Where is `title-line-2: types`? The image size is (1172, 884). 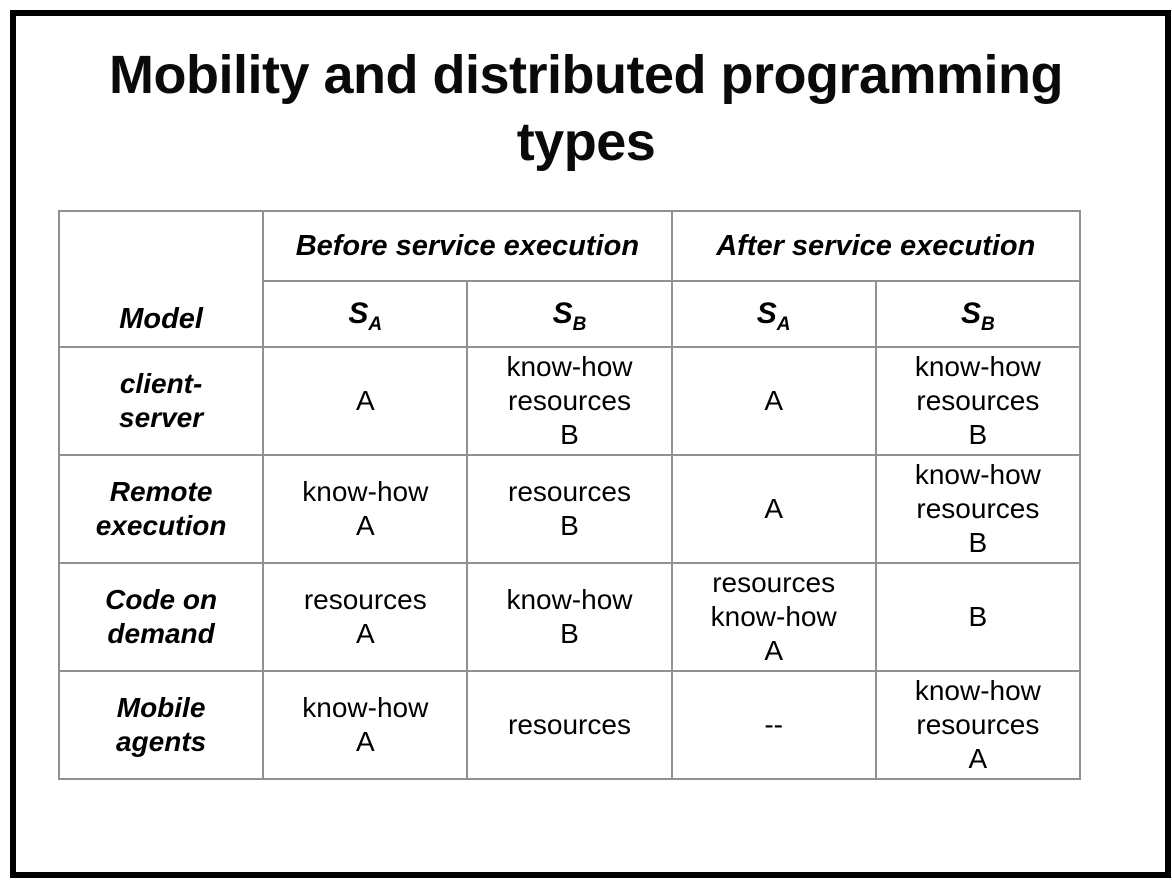
title-line-2: types is located at coordinates (586, 142).